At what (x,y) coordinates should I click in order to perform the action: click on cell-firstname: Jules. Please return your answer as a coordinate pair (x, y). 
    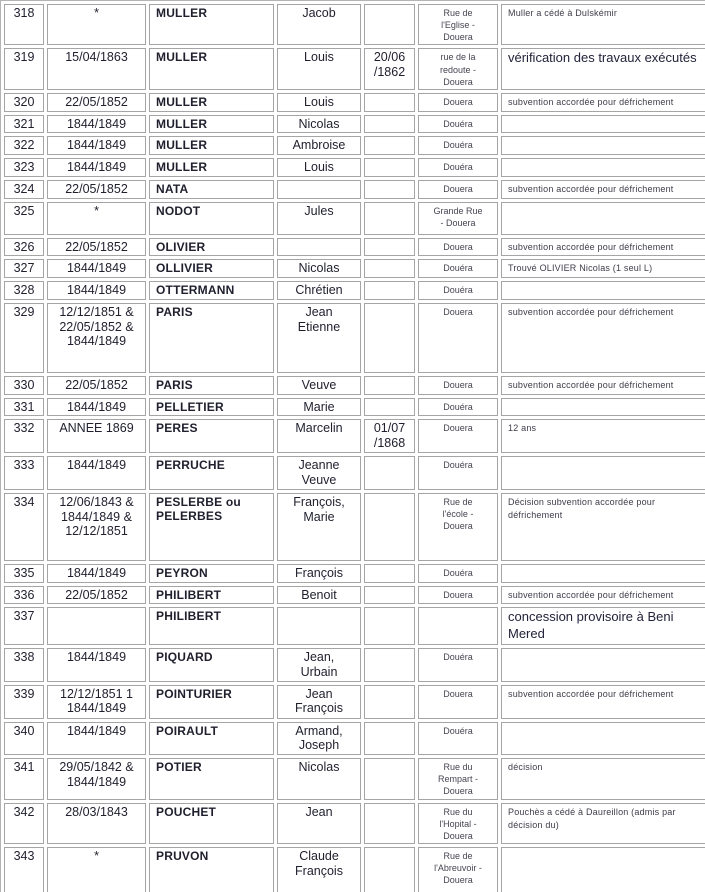
    Looking at the image, I should click on (319, 218).